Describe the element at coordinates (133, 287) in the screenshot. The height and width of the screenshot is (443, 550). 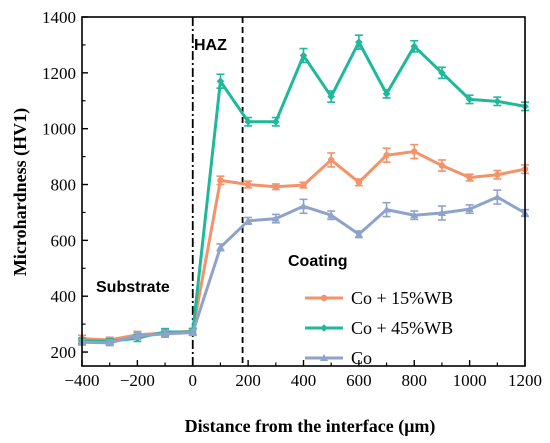
I see `substrate-label: Substrate` at that location.